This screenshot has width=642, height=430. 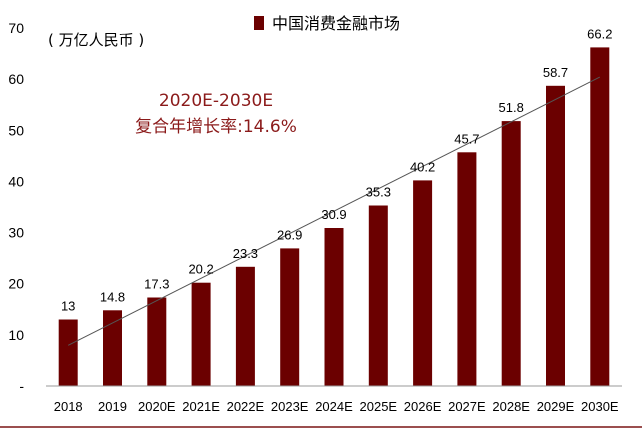 What do you see at coordinates (16, 335) in the screenshot?
I see `y-tick-10: 10` at bounding box center [16, 335].